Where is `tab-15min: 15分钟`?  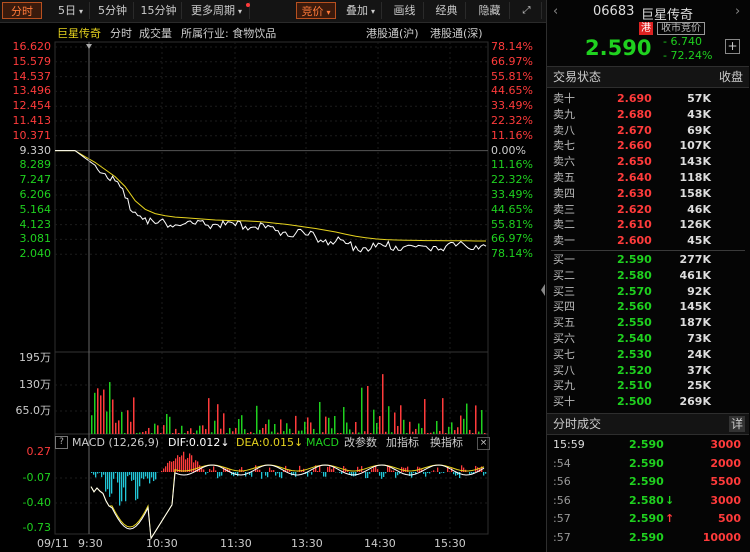
tab-15min: 15分钟 is located at coordinates (159, 10).